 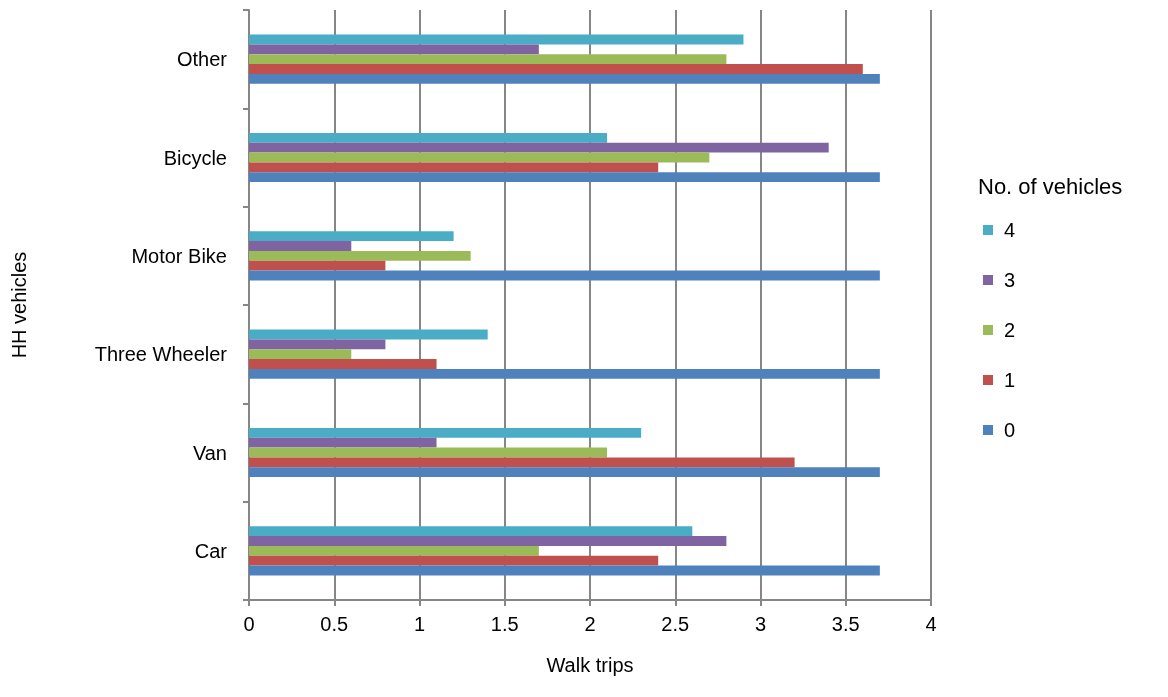 What do you see at coordinates (1050, 186) in the screenshot?
I see `legend-title: No. of vehicles` at bounding box center [1050, 186].